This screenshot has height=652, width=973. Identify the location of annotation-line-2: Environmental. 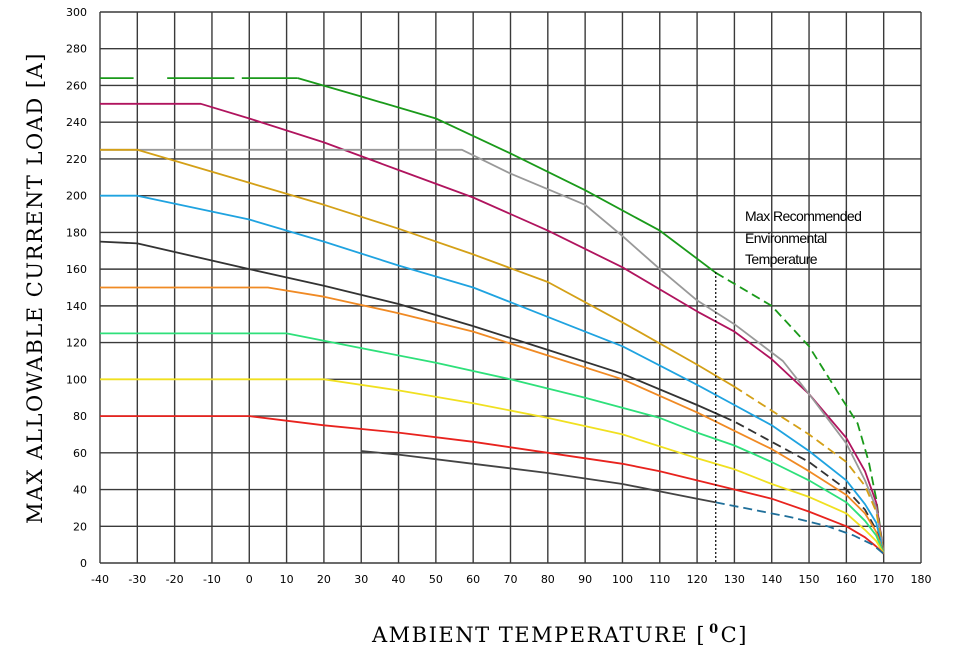
(786, 238).